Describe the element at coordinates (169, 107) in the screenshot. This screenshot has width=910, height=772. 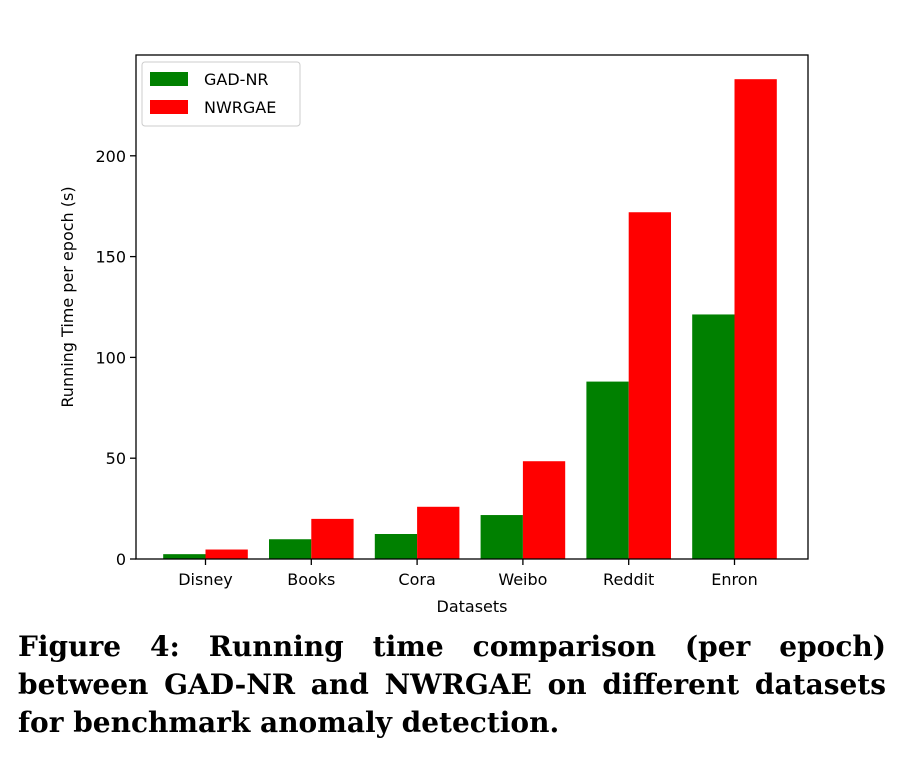
I see `legend-swatch-nwrgae` at that location.